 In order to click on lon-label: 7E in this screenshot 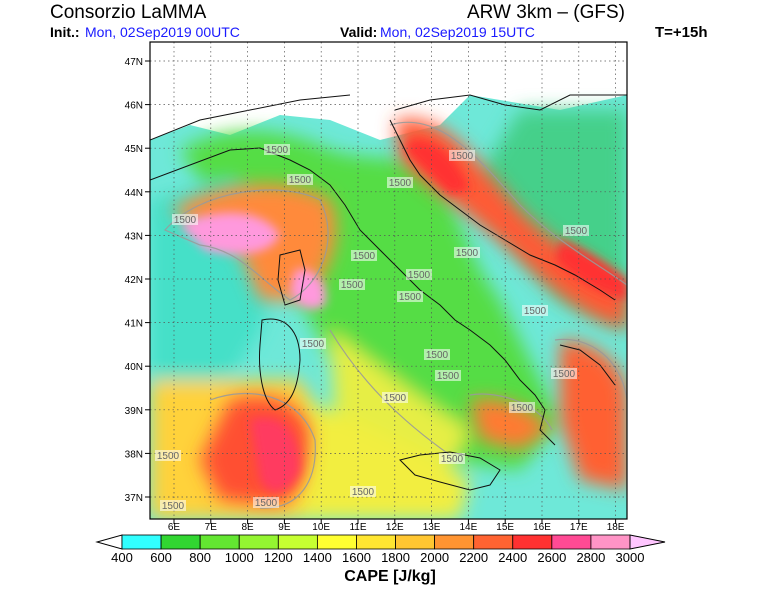, I will do `click(211, 527)`.